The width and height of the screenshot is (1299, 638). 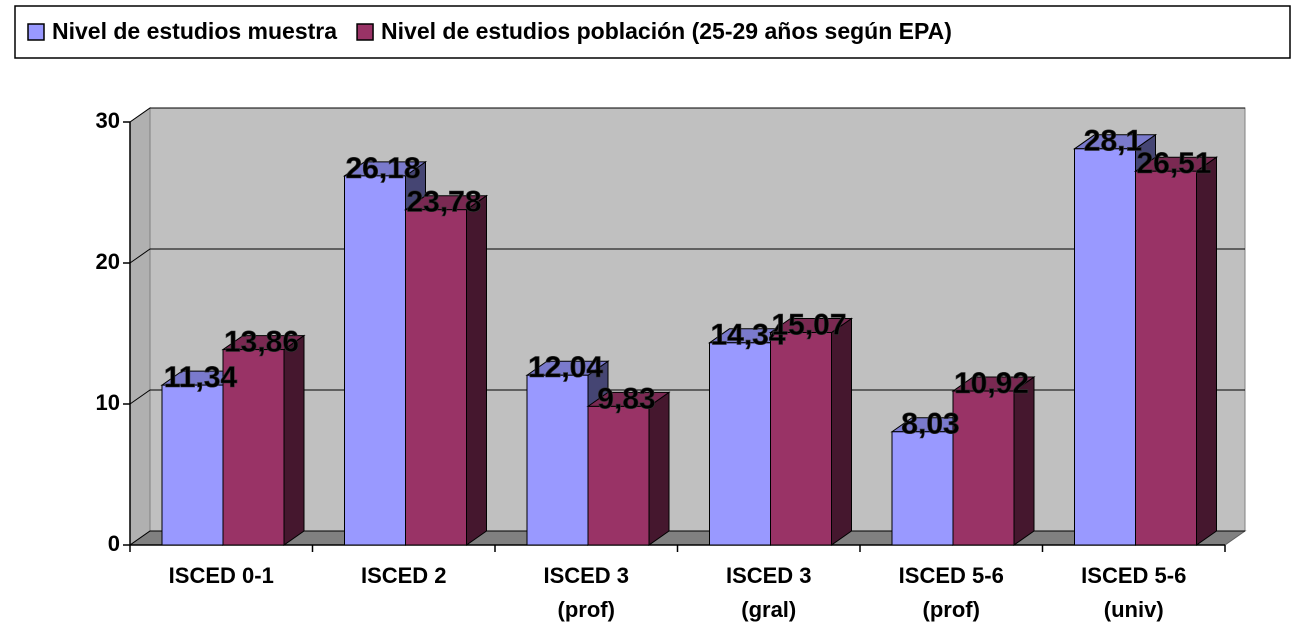 What do you see at coordinates (201, 377) in the screenshot?
I see `data-label: 11,34` at bounding box center [201, 377].